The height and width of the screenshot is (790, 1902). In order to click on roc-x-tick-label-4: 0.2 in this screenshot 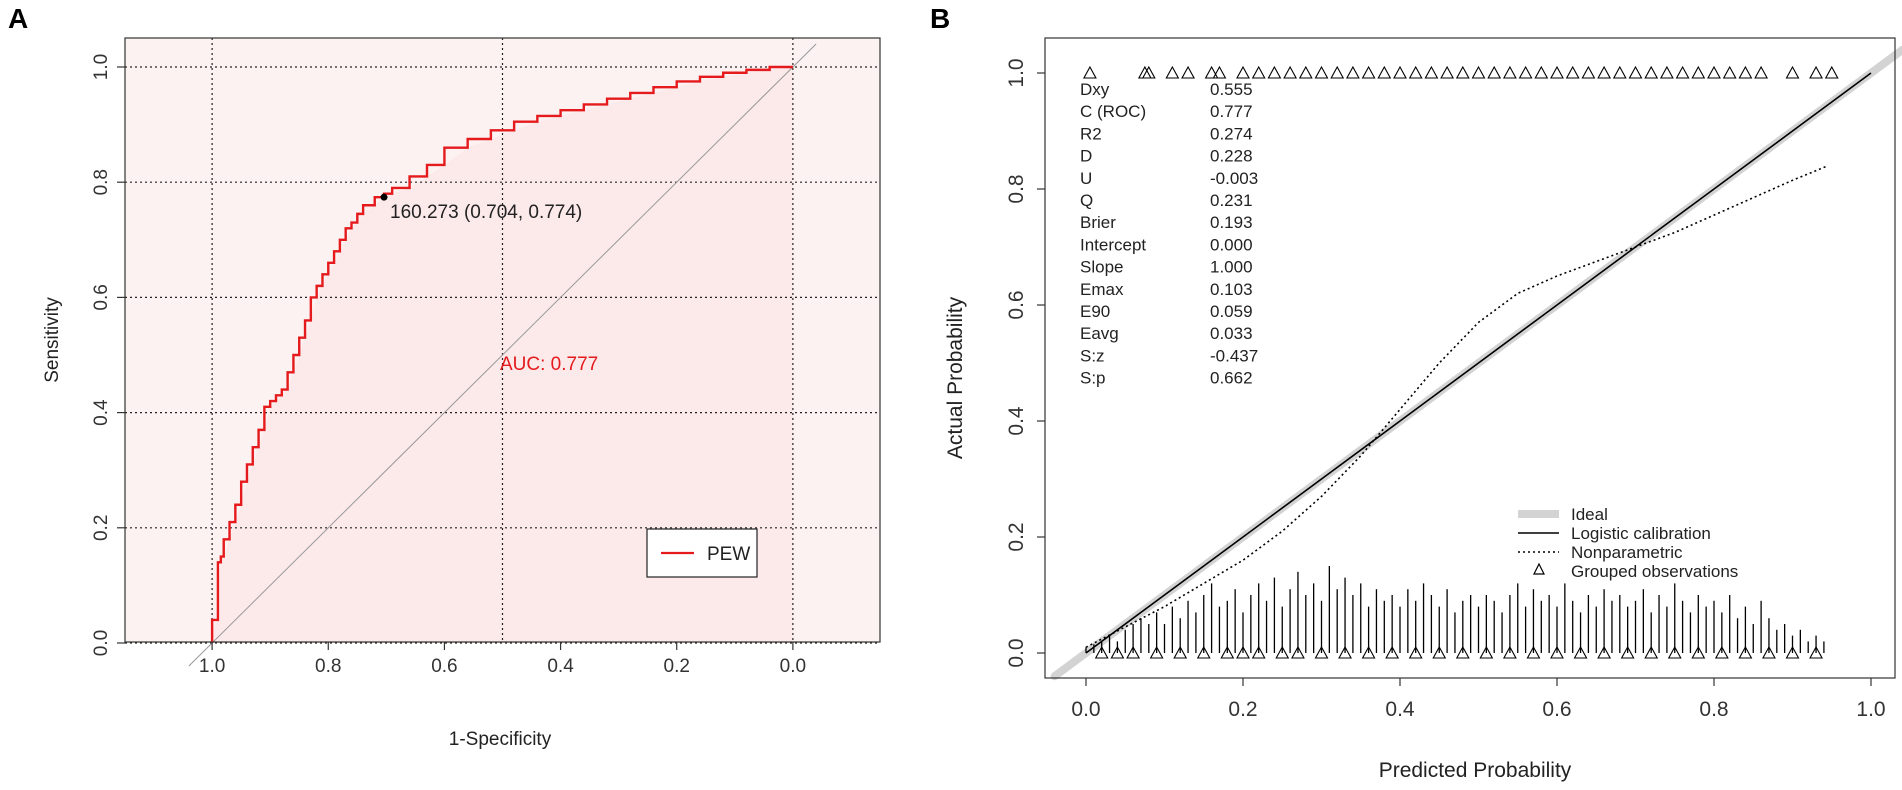, I will do `click(677, 666)`.